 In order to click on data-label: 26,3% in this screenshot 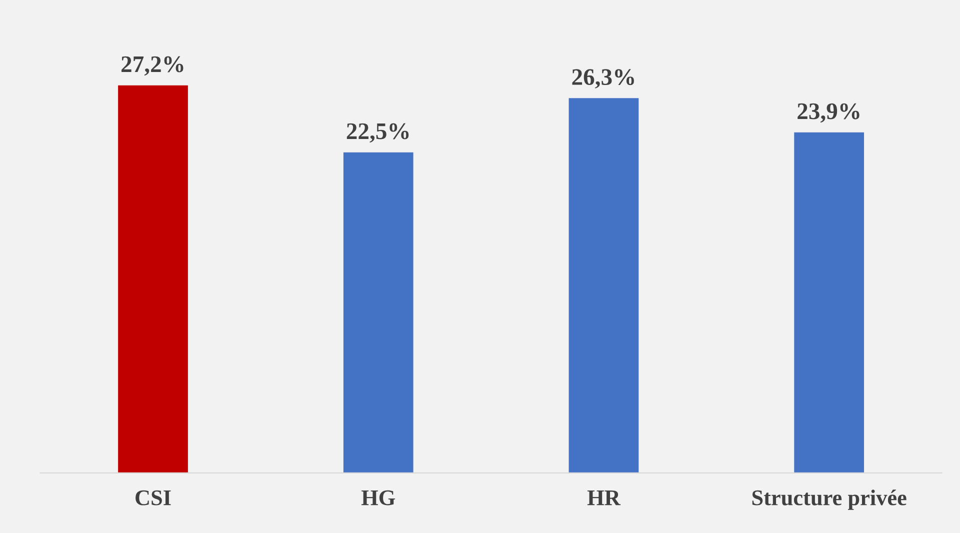, I will do `click(603, 78)`.